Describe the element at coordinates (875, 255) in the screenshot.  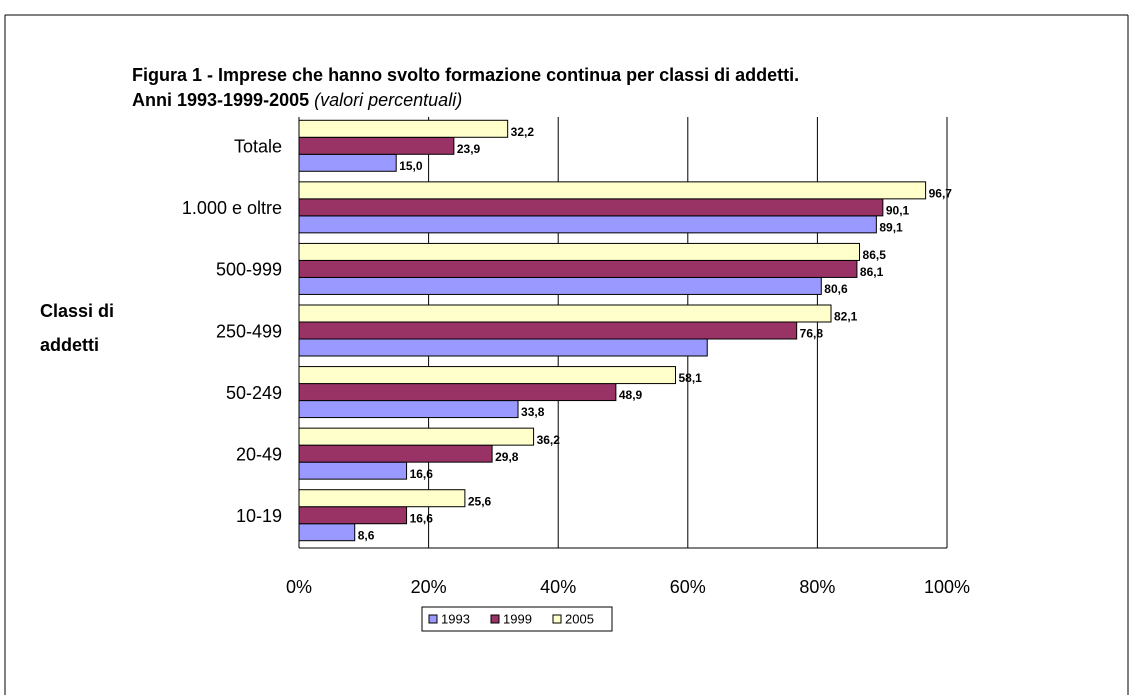
I see `data-label: 86,5` at that location.